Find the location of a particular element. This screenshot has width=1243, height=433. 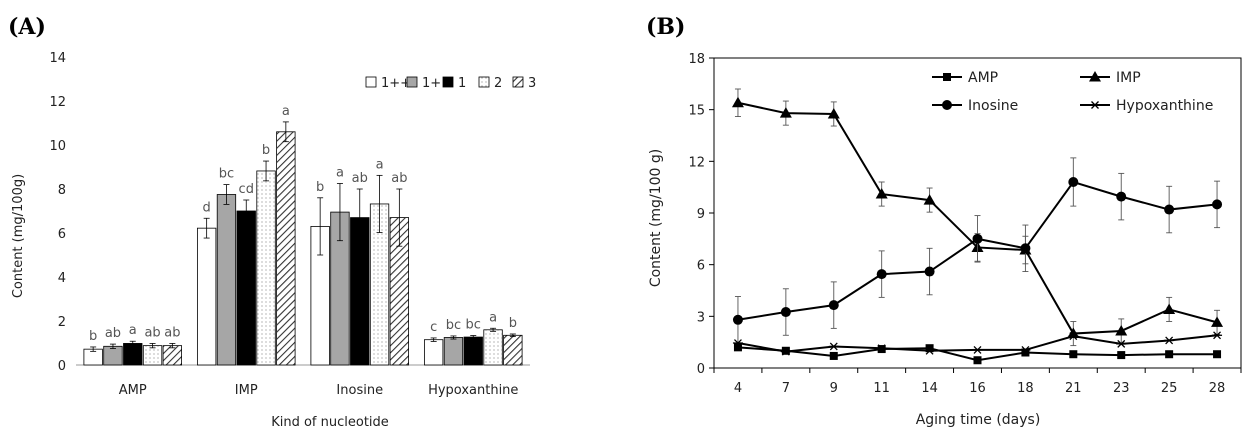

y-tick-label: 8 is located at coordinates (62, 190).